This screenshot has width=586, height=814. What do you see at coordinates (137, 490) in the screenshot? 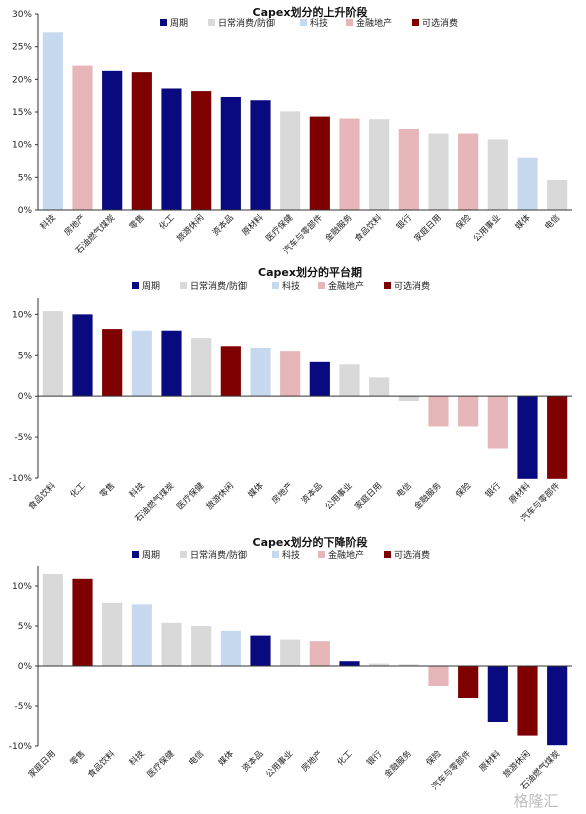
I see `plateau-category-label-3: 科技` at bounding box center [137, 490].